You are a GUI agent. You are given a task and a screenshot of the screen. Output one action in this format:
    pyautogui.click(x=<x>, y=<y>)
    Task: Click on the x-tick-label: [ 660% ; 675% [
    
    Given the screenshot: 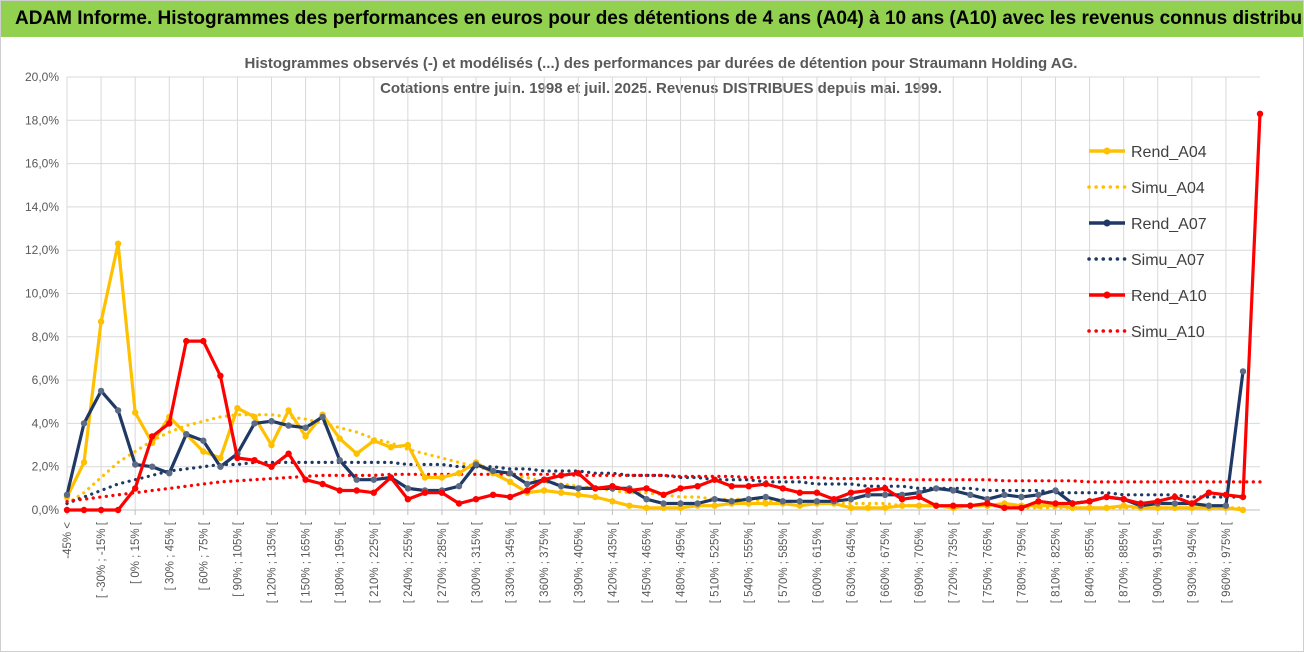 What is the action you would take?
    pyautogui.click(x=886, y=562)
    